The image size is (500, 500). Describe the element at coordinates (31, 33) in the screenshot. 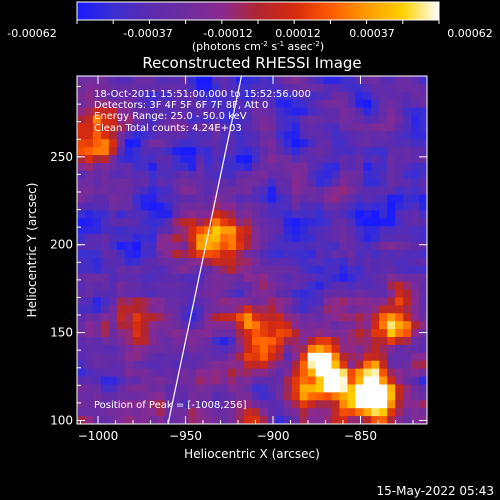

I see `colorbar-tick-label: -0.00062` at that location.